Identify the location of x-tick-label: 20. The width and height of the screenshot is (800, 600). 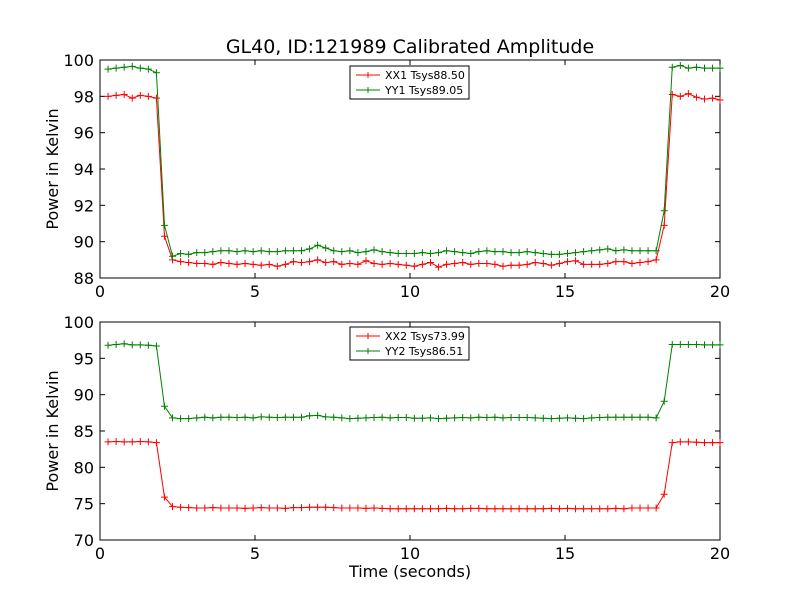
(720, 291).